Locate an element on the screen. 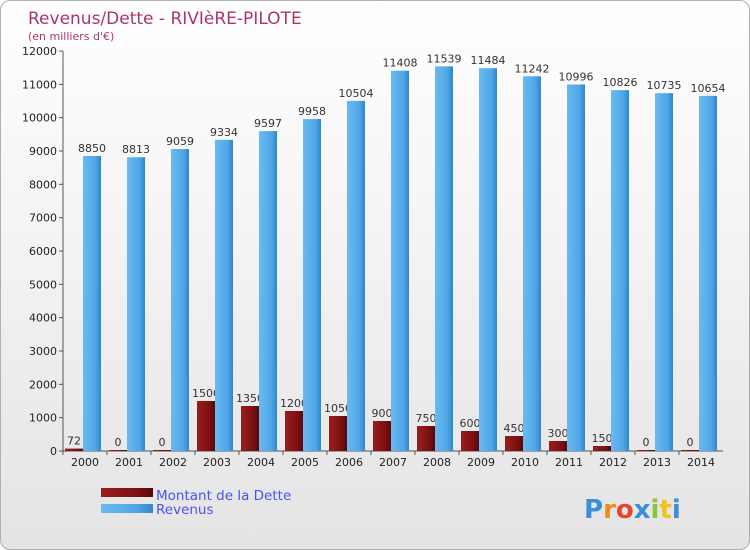  proxiti-logo: Proxiti is located at coordinates (632, 510).